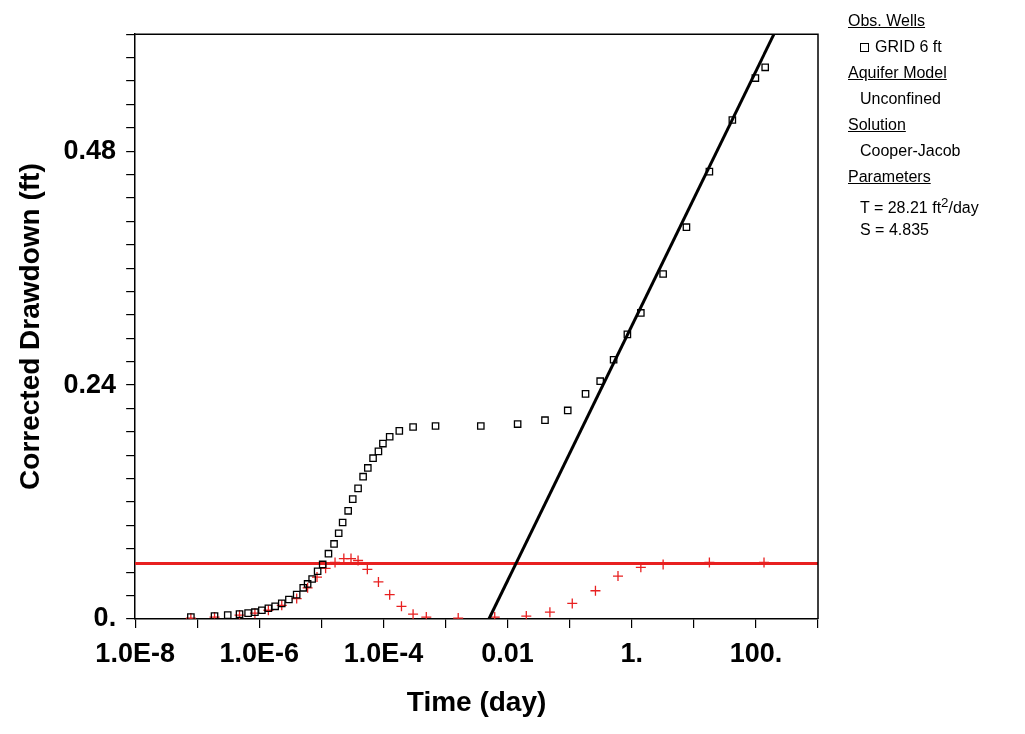 The height and width of the screenshot is (734, 1025). Describe the element at coordinates (910, 151) in the screenshot. I see `text: Cooper-Jacob` at that location.